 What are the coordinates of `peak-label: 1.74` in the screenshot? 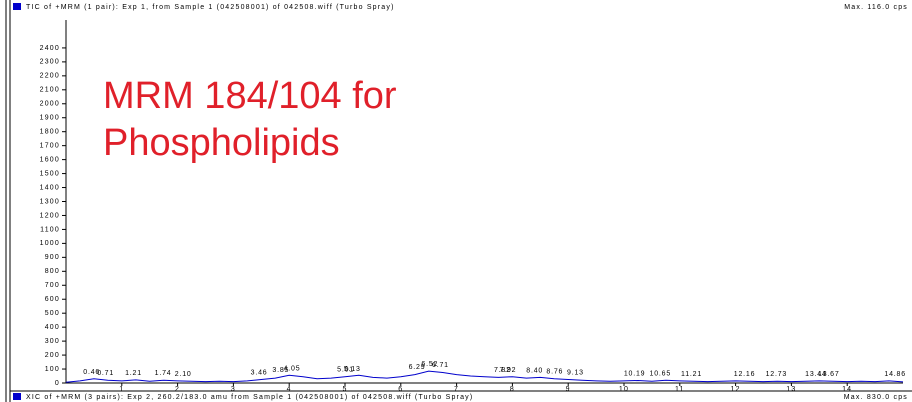 It's located at (163, 373).